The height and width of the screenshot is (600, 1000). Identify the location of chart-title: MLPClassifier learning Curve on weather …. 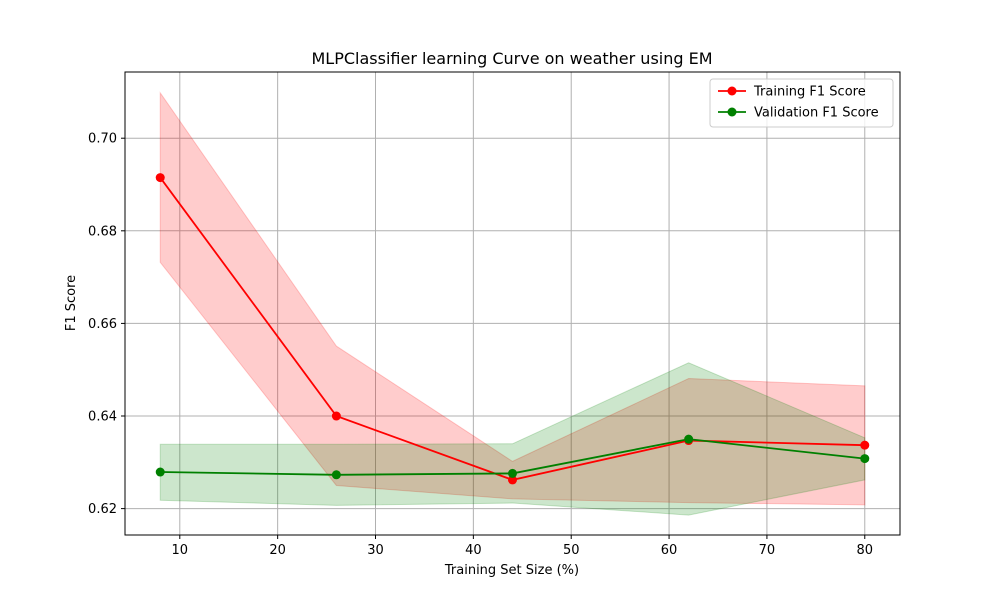
(511, 58).